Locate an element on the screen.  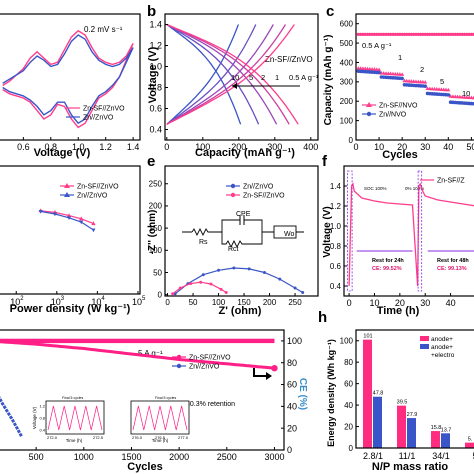
panel-b-rate-label: 1 is located at coordinates (277, 77).